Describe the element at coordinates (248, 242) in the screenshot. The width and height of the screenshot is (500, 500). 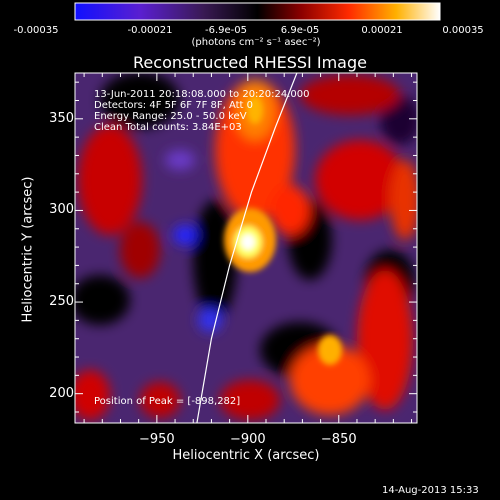
I see `peak-core` at that location.